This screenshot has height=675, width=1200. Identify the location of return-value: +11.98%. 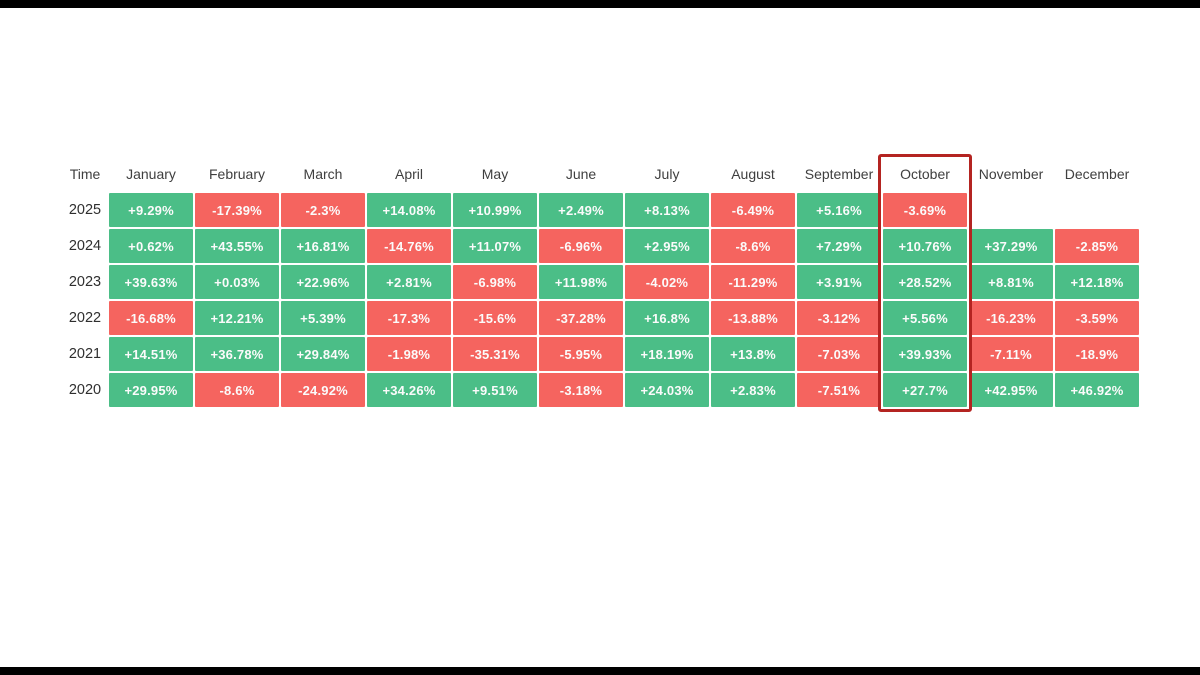
(581, 282).